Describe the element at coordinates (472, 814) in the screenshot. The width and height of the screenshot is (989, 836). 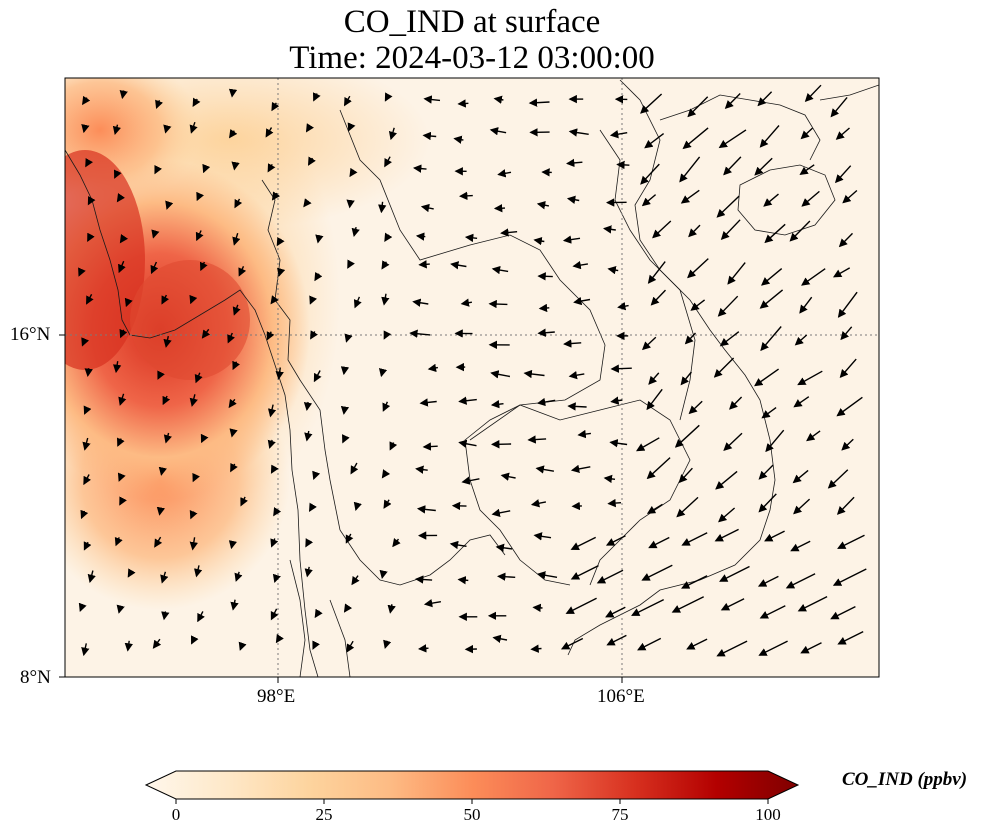
I see `colorbar-tick-50: 50` at that location.